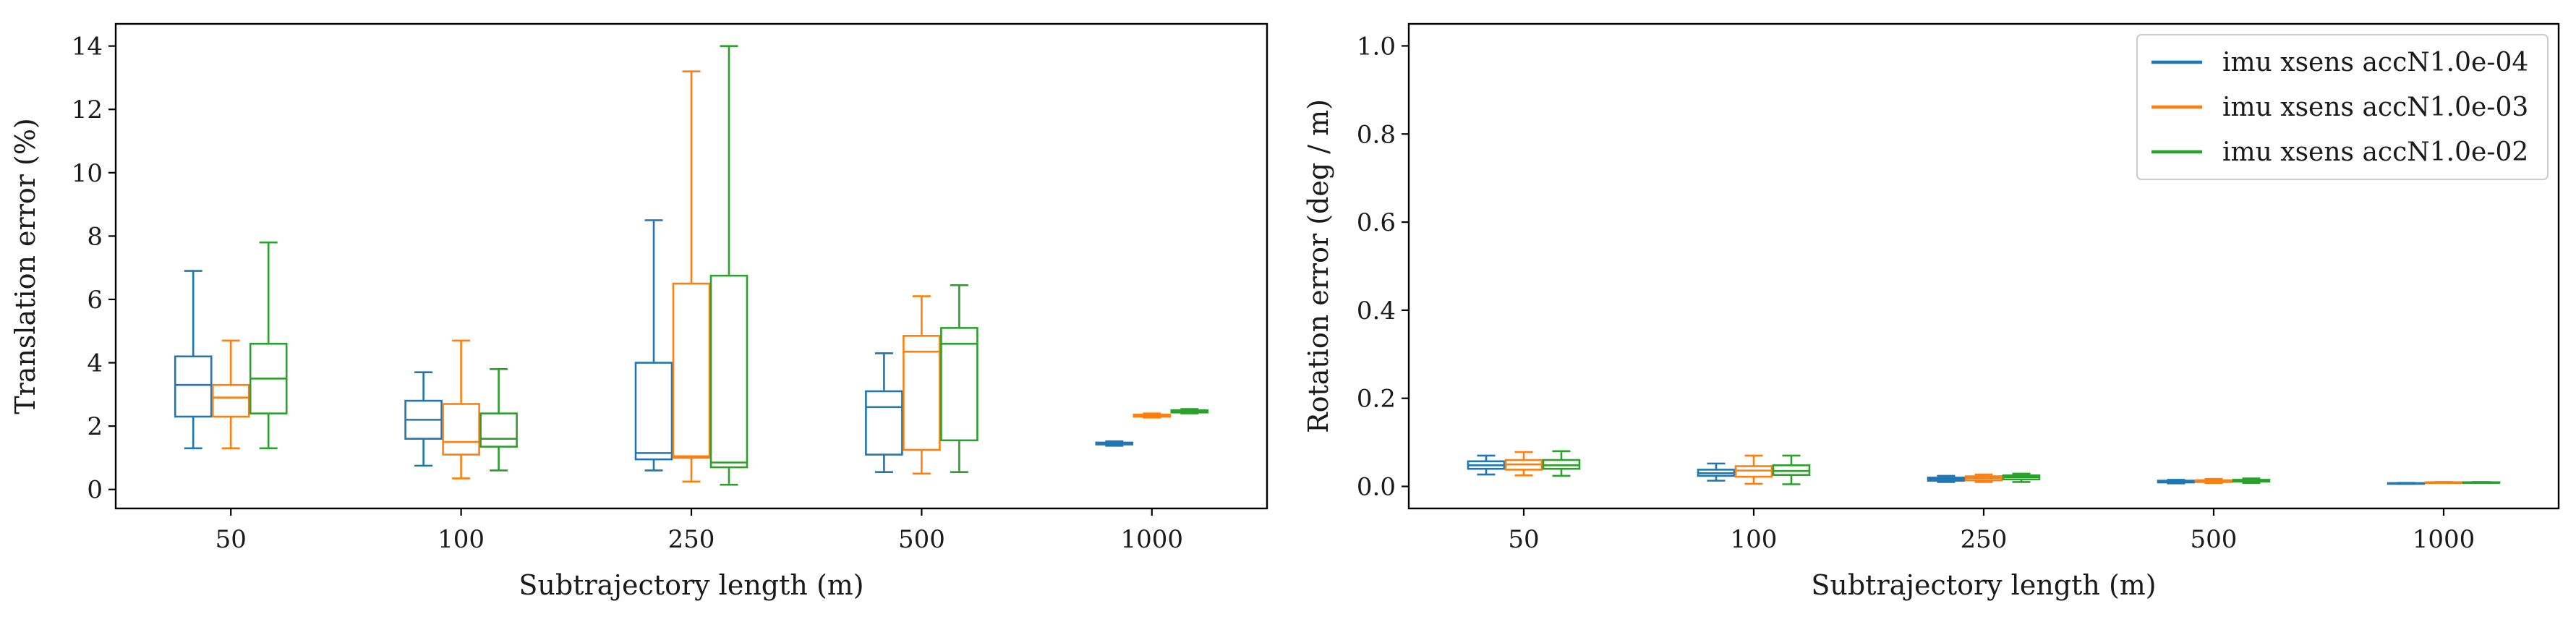 This screenshot has width=2576, height=622. I want to click on y-tick-label: 0.6, so click(1376, 222).